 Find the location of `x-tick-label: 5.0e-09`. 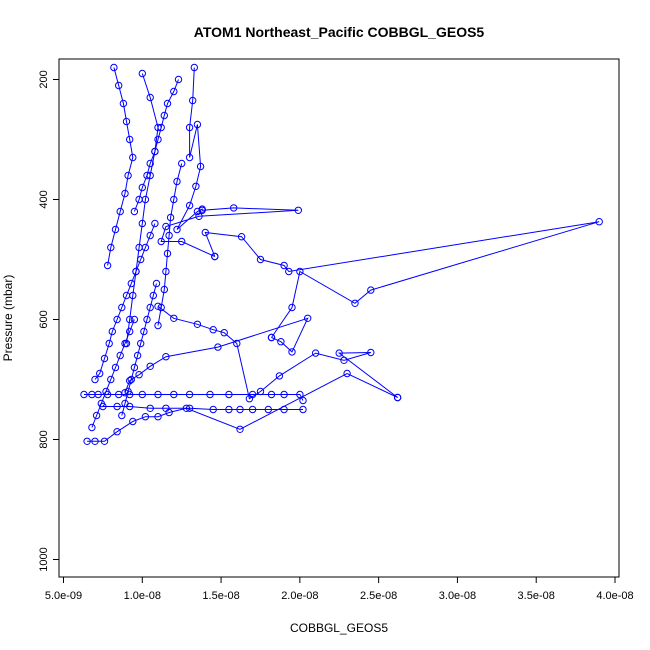

x-tick-label: 5.0e-09 is located at coordinates (63, 596).